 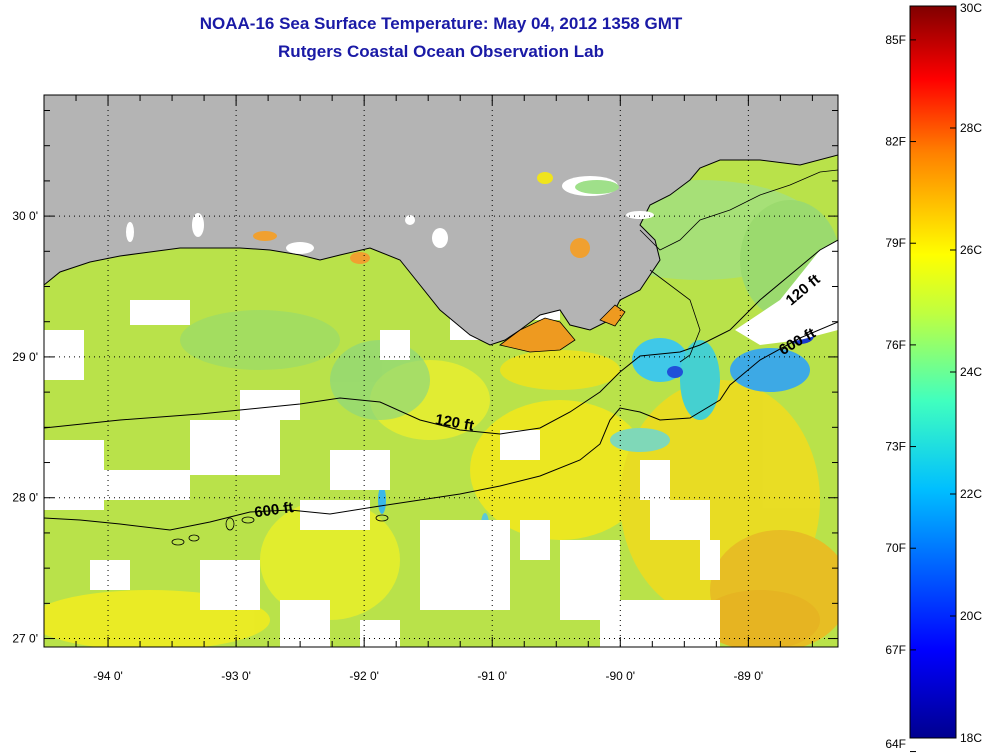 I want to click on marsh-coastline, so click(x=738, y=210).